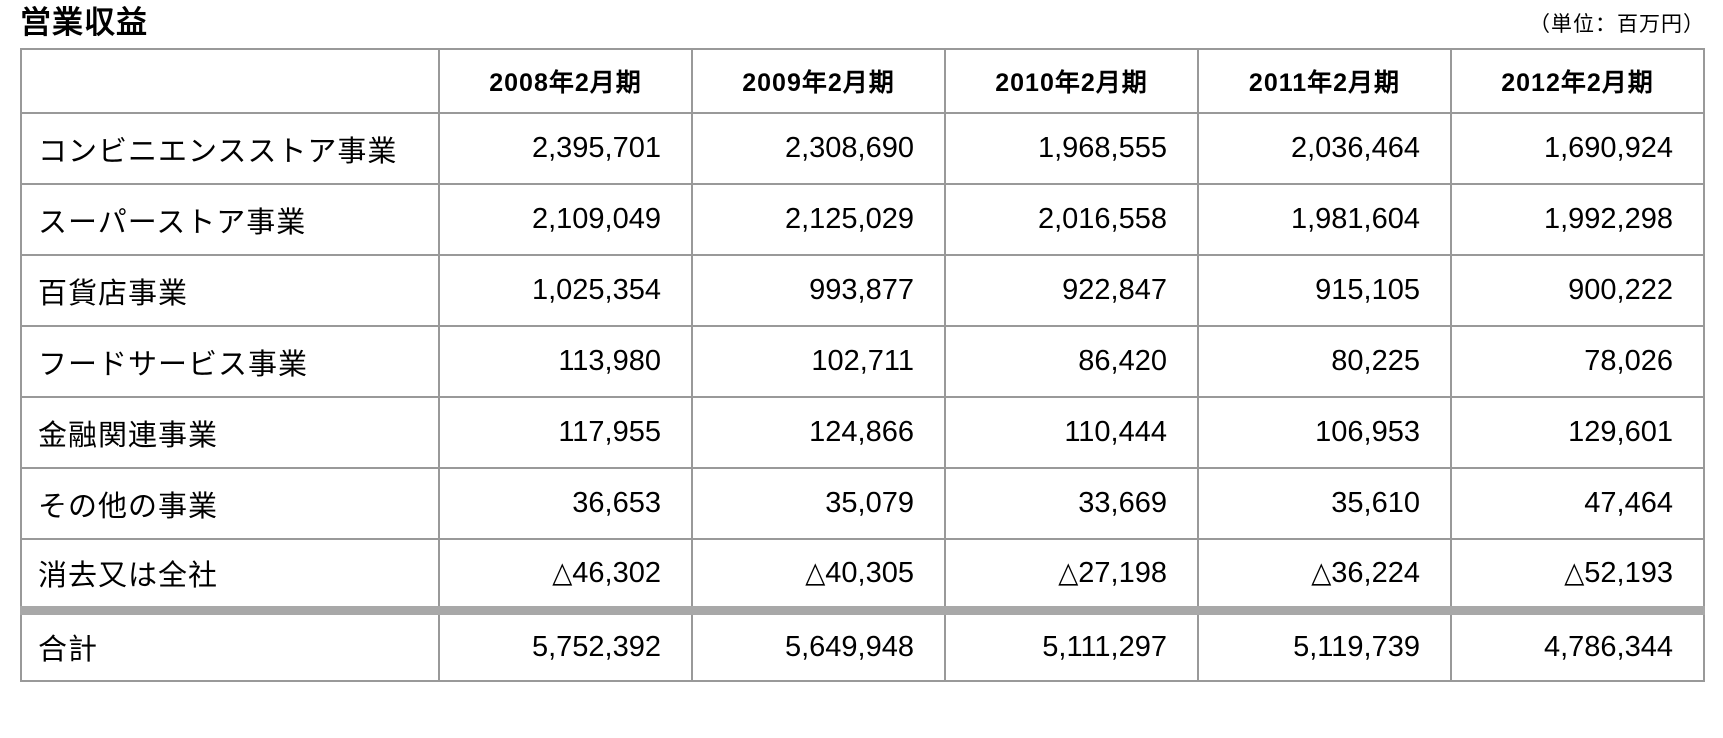 This screenshot has width=1723, height=738. I want to click on header-empty-cell, so click(230, 81).